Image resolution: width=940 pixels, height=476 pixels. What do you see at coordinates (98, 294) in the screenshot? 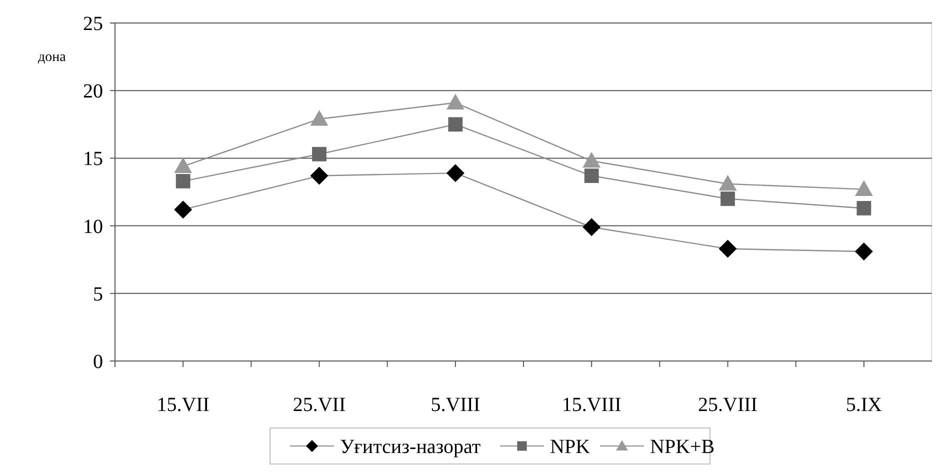
I see `y-tick-label: 5` at bounding box center [98, 294].